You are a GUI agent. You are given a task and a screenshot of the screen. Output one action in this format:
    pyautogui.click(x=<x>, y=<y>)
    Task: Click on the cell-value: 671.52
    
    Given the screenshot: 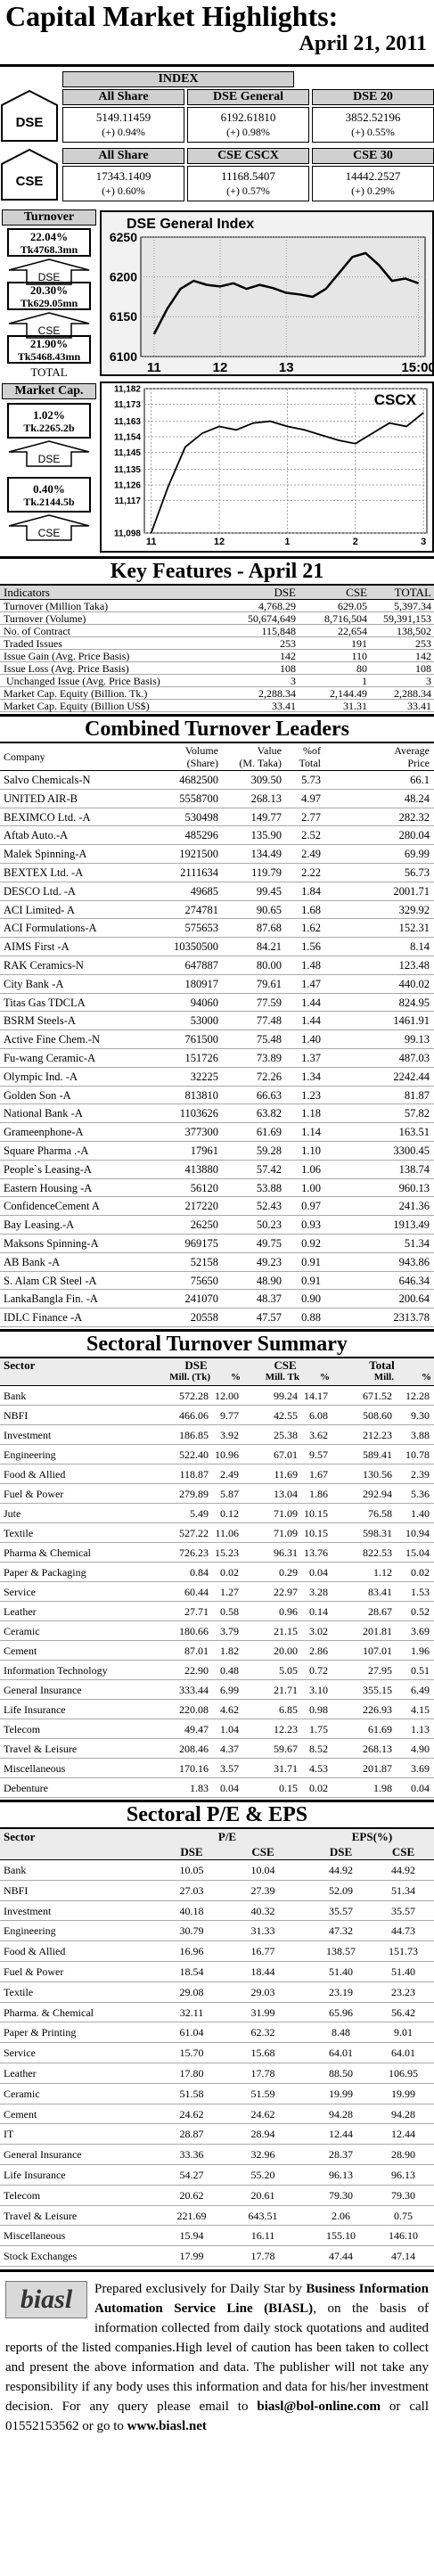 What is the action you would take?
    pyautogui.click(x=378, y=1396)
    